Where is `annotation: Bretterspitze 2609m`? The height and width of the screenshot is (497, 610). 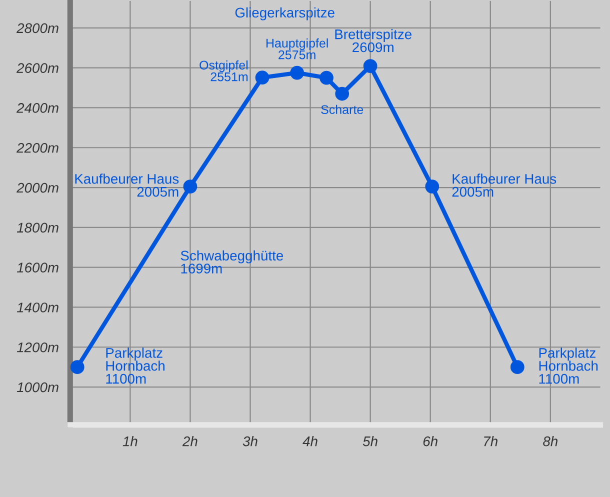 annotation: Bretterspitze 2609m is located at coordinates (373, 40).